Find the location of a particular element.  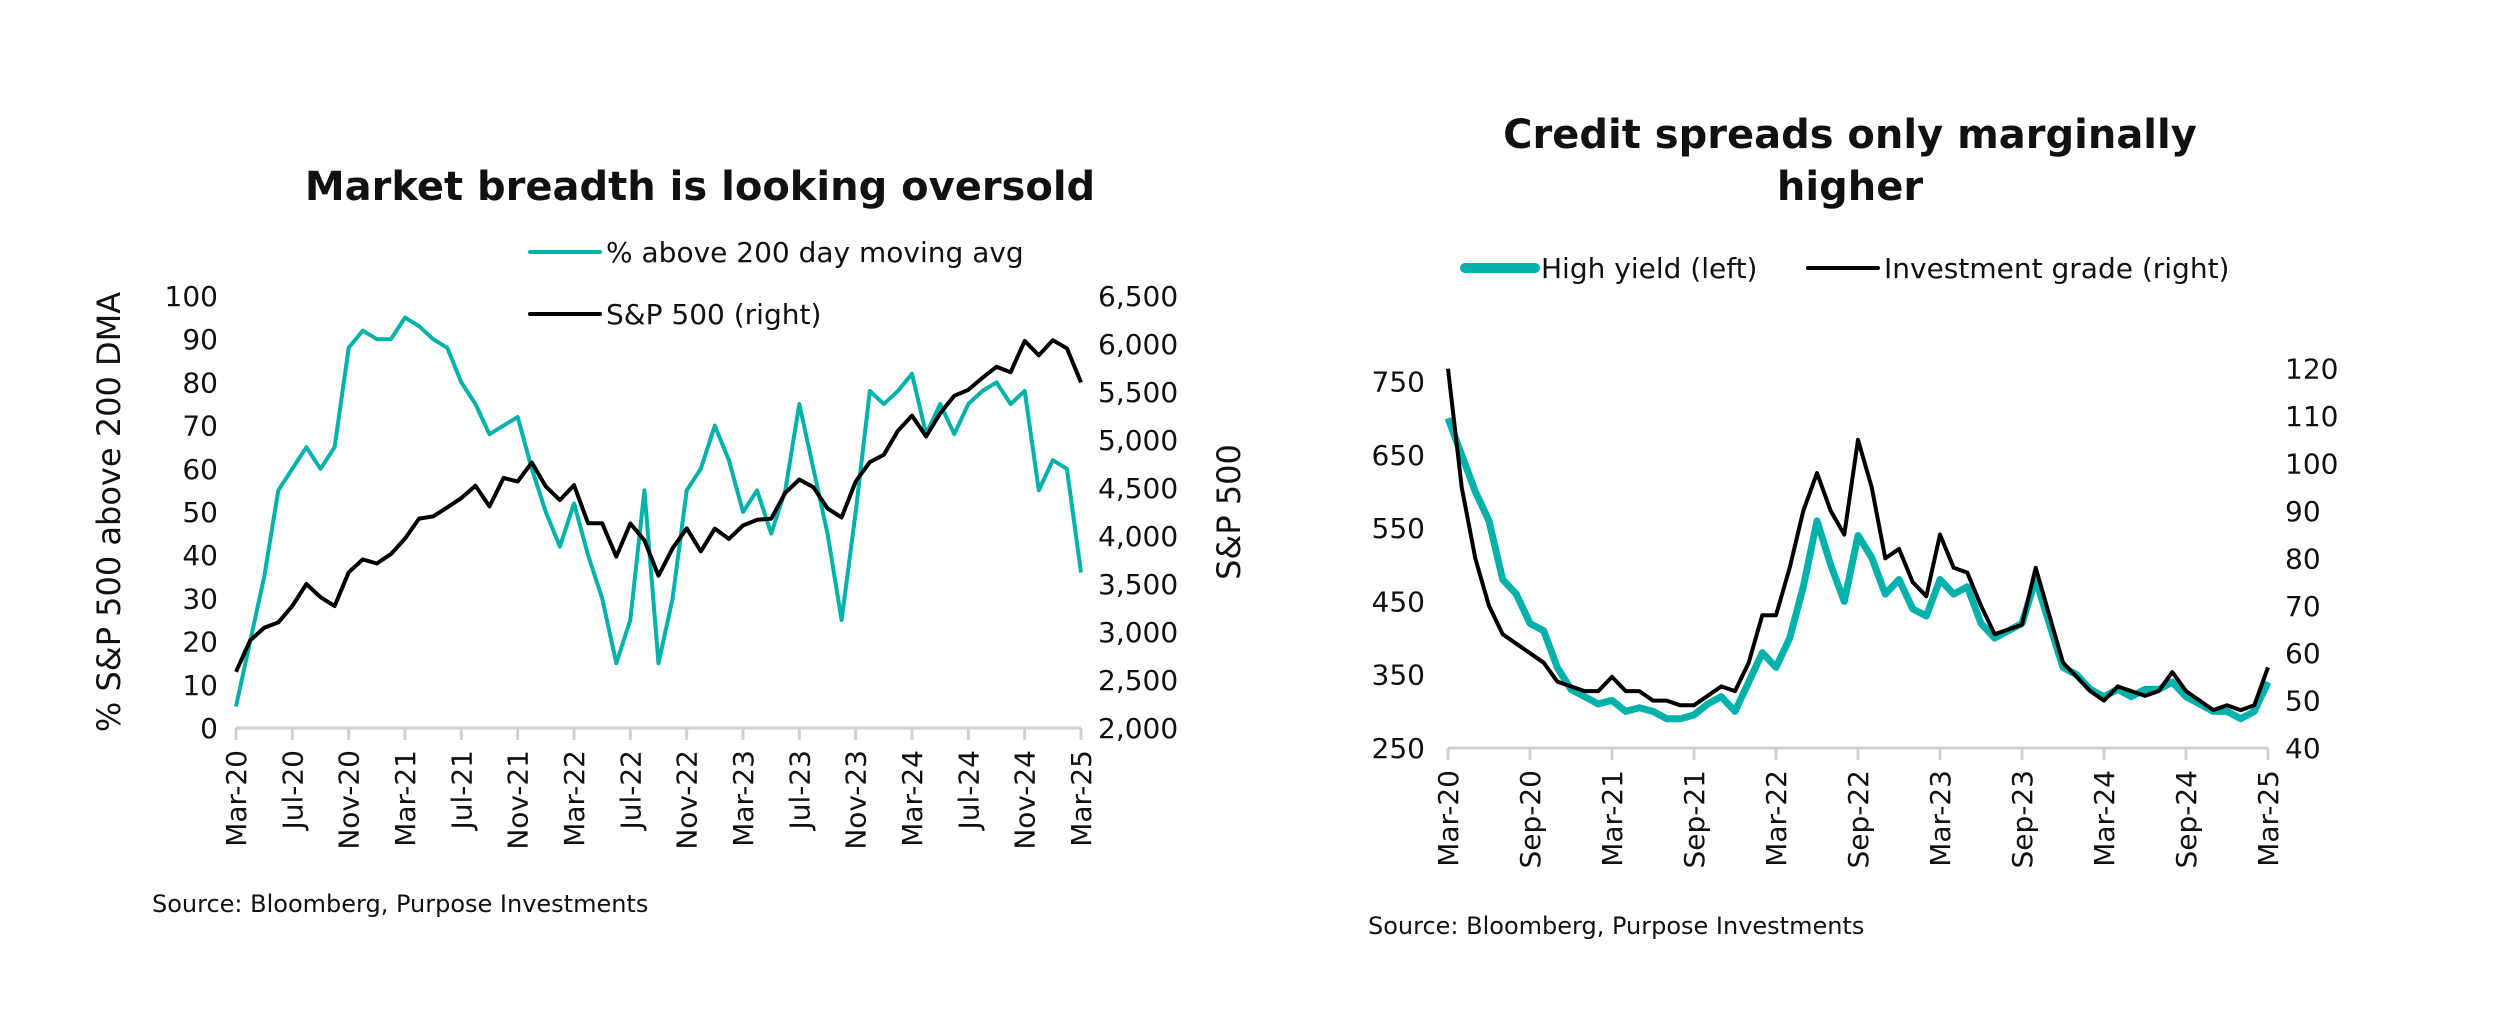

y2-tick-label: 4,500 is located at coordinates (1138, 488).